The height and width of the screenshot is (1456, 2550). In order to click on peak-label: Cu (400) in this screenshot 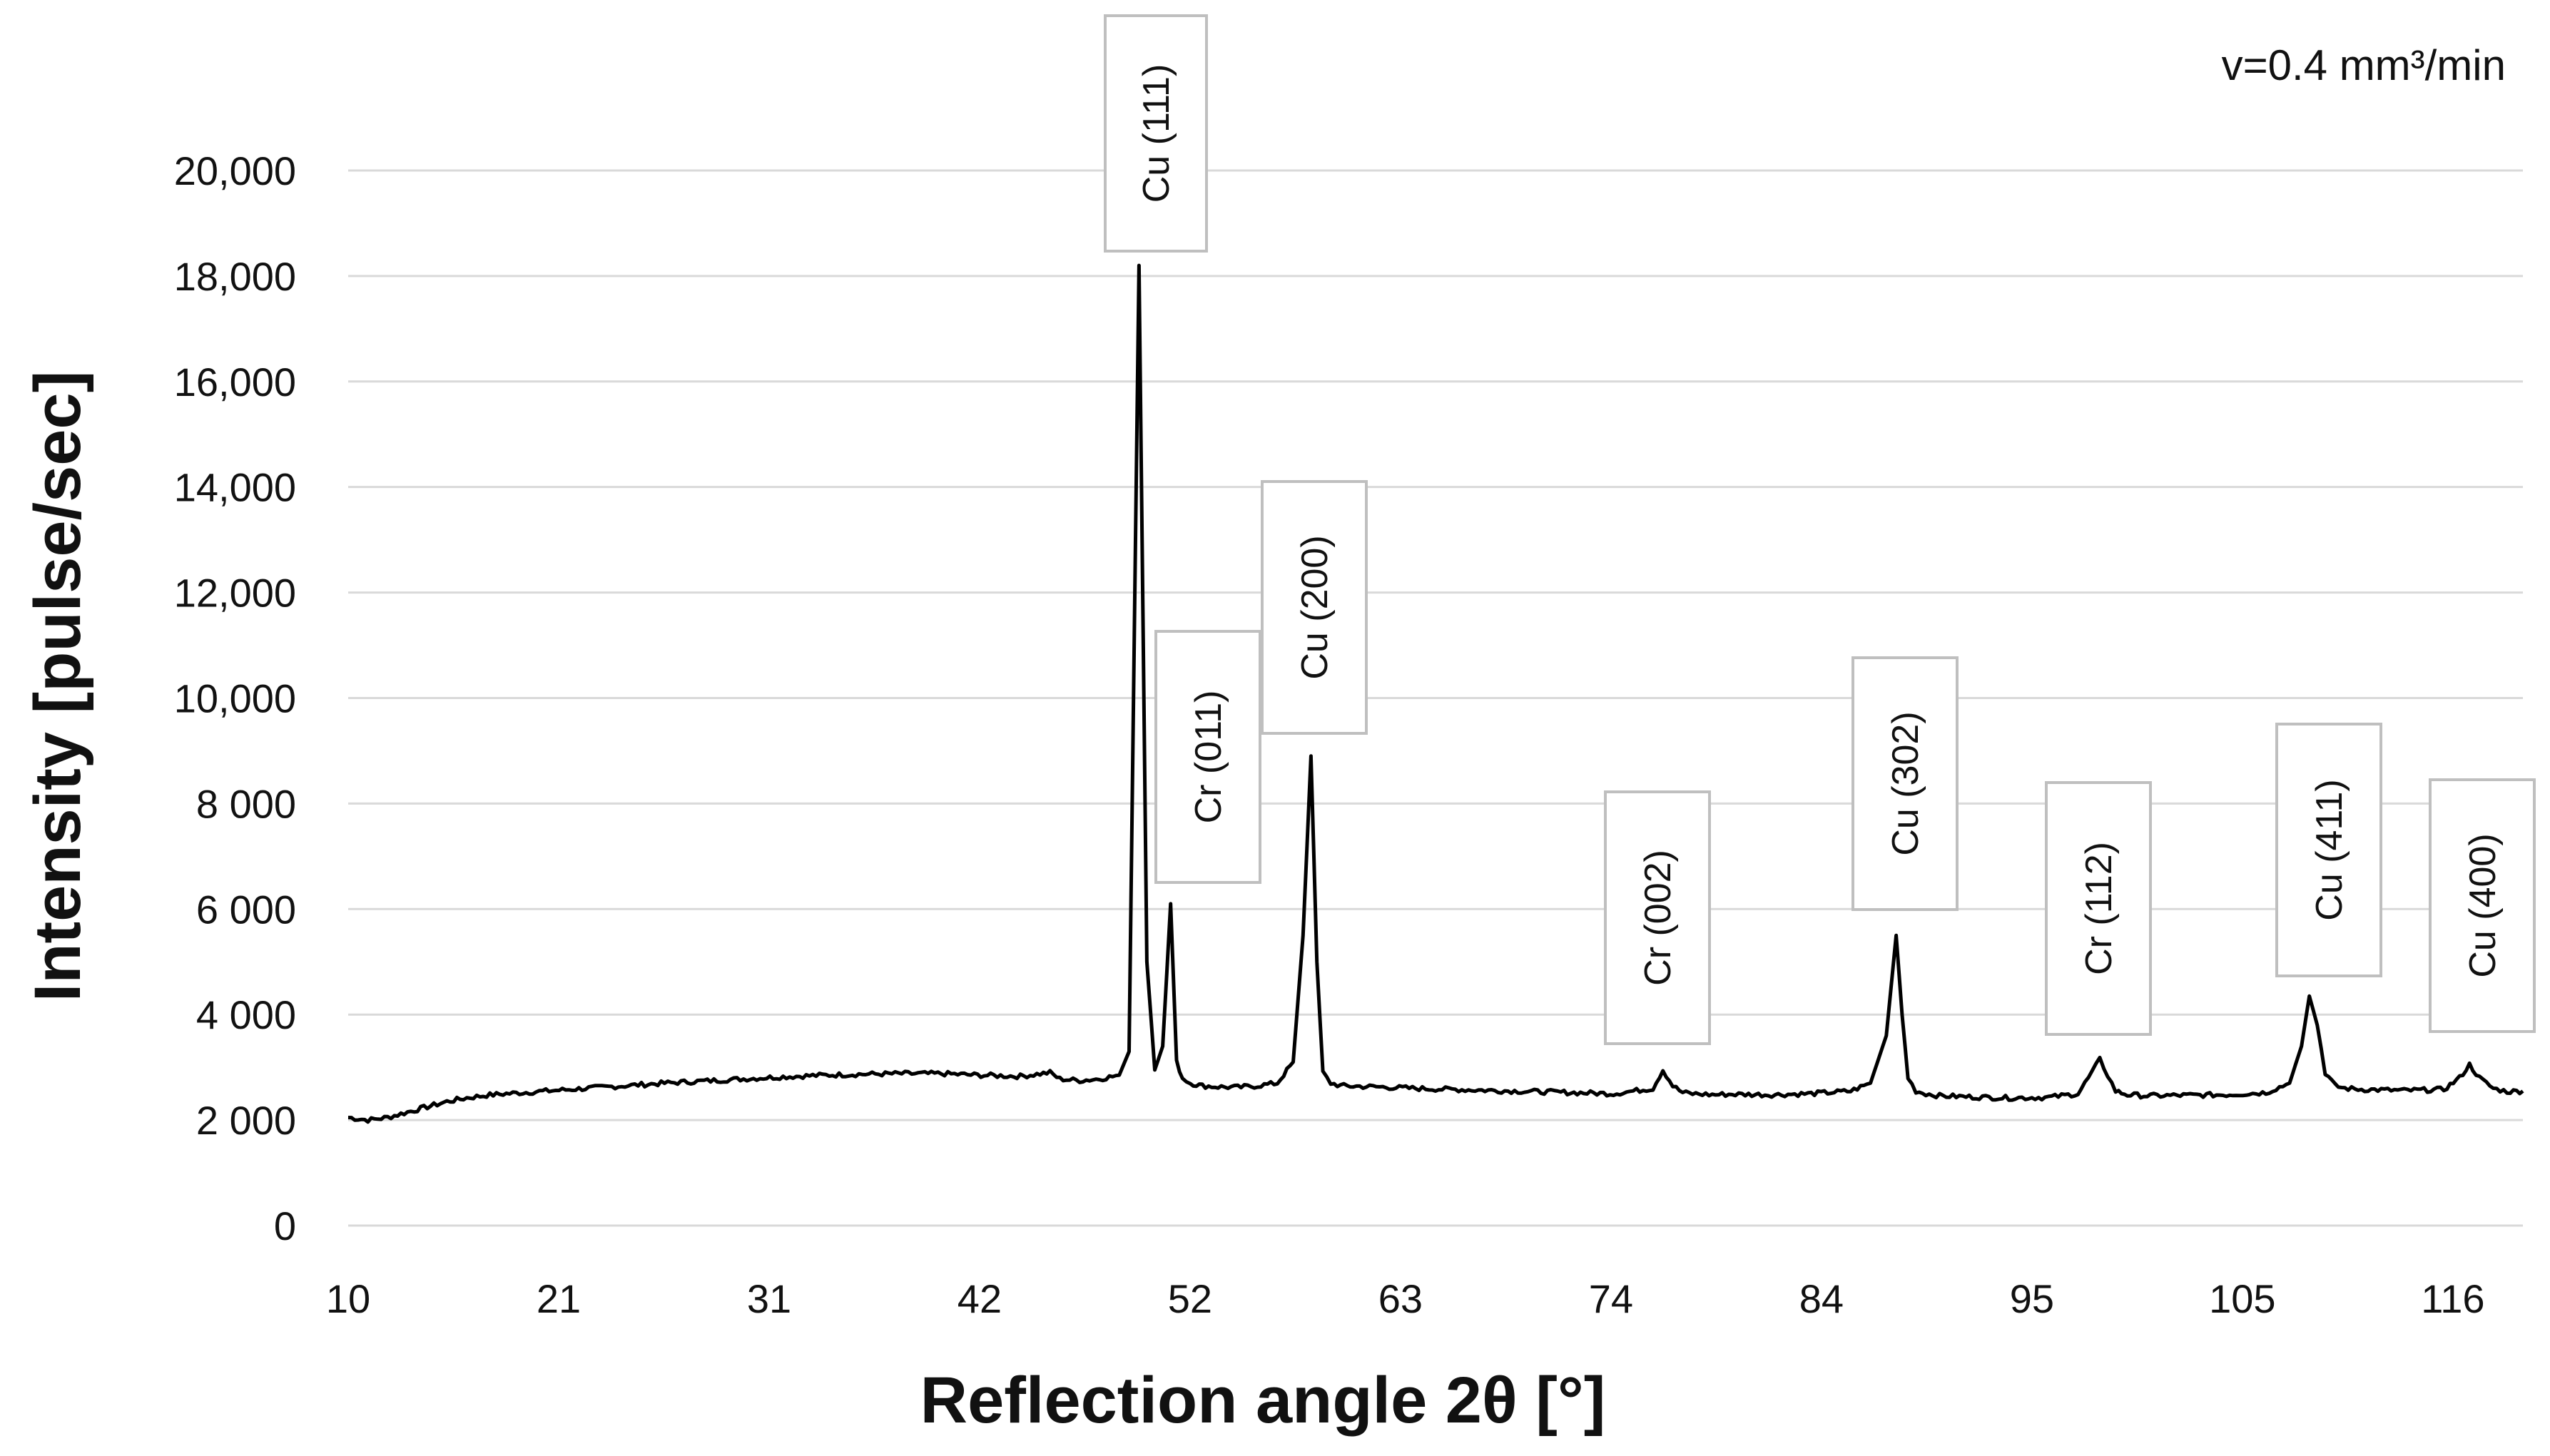, I will do `click(2482, 905)`.